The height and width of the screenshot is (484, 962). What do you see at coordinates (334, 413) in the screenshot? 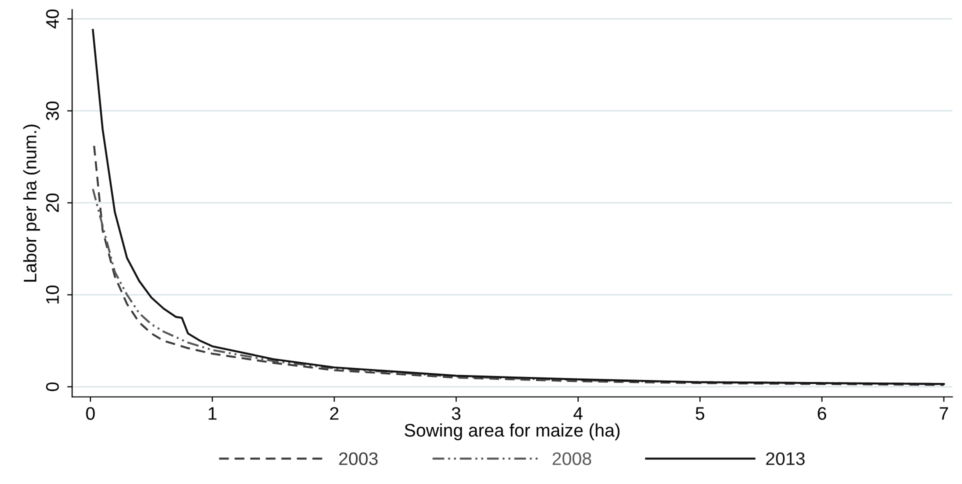
I see `x-tick-label: 2` at bounding box center [334, 413].